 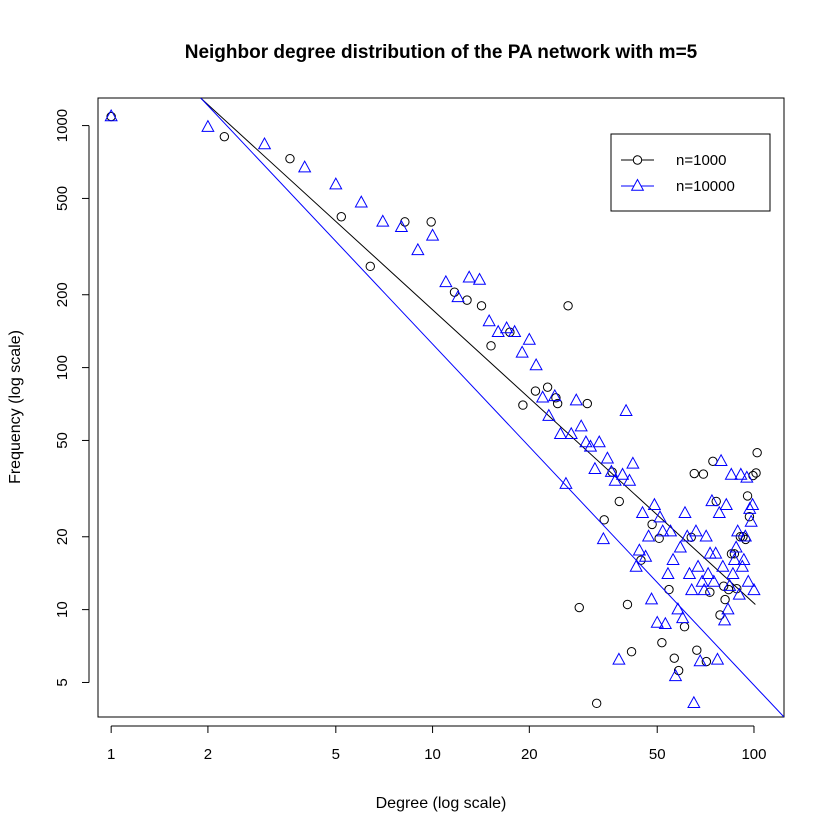 What do you see at coordinates (441, 803) in the screenshot?
I see `x-axis-label: Degree (log scale)` at bounding box center [441, 803].